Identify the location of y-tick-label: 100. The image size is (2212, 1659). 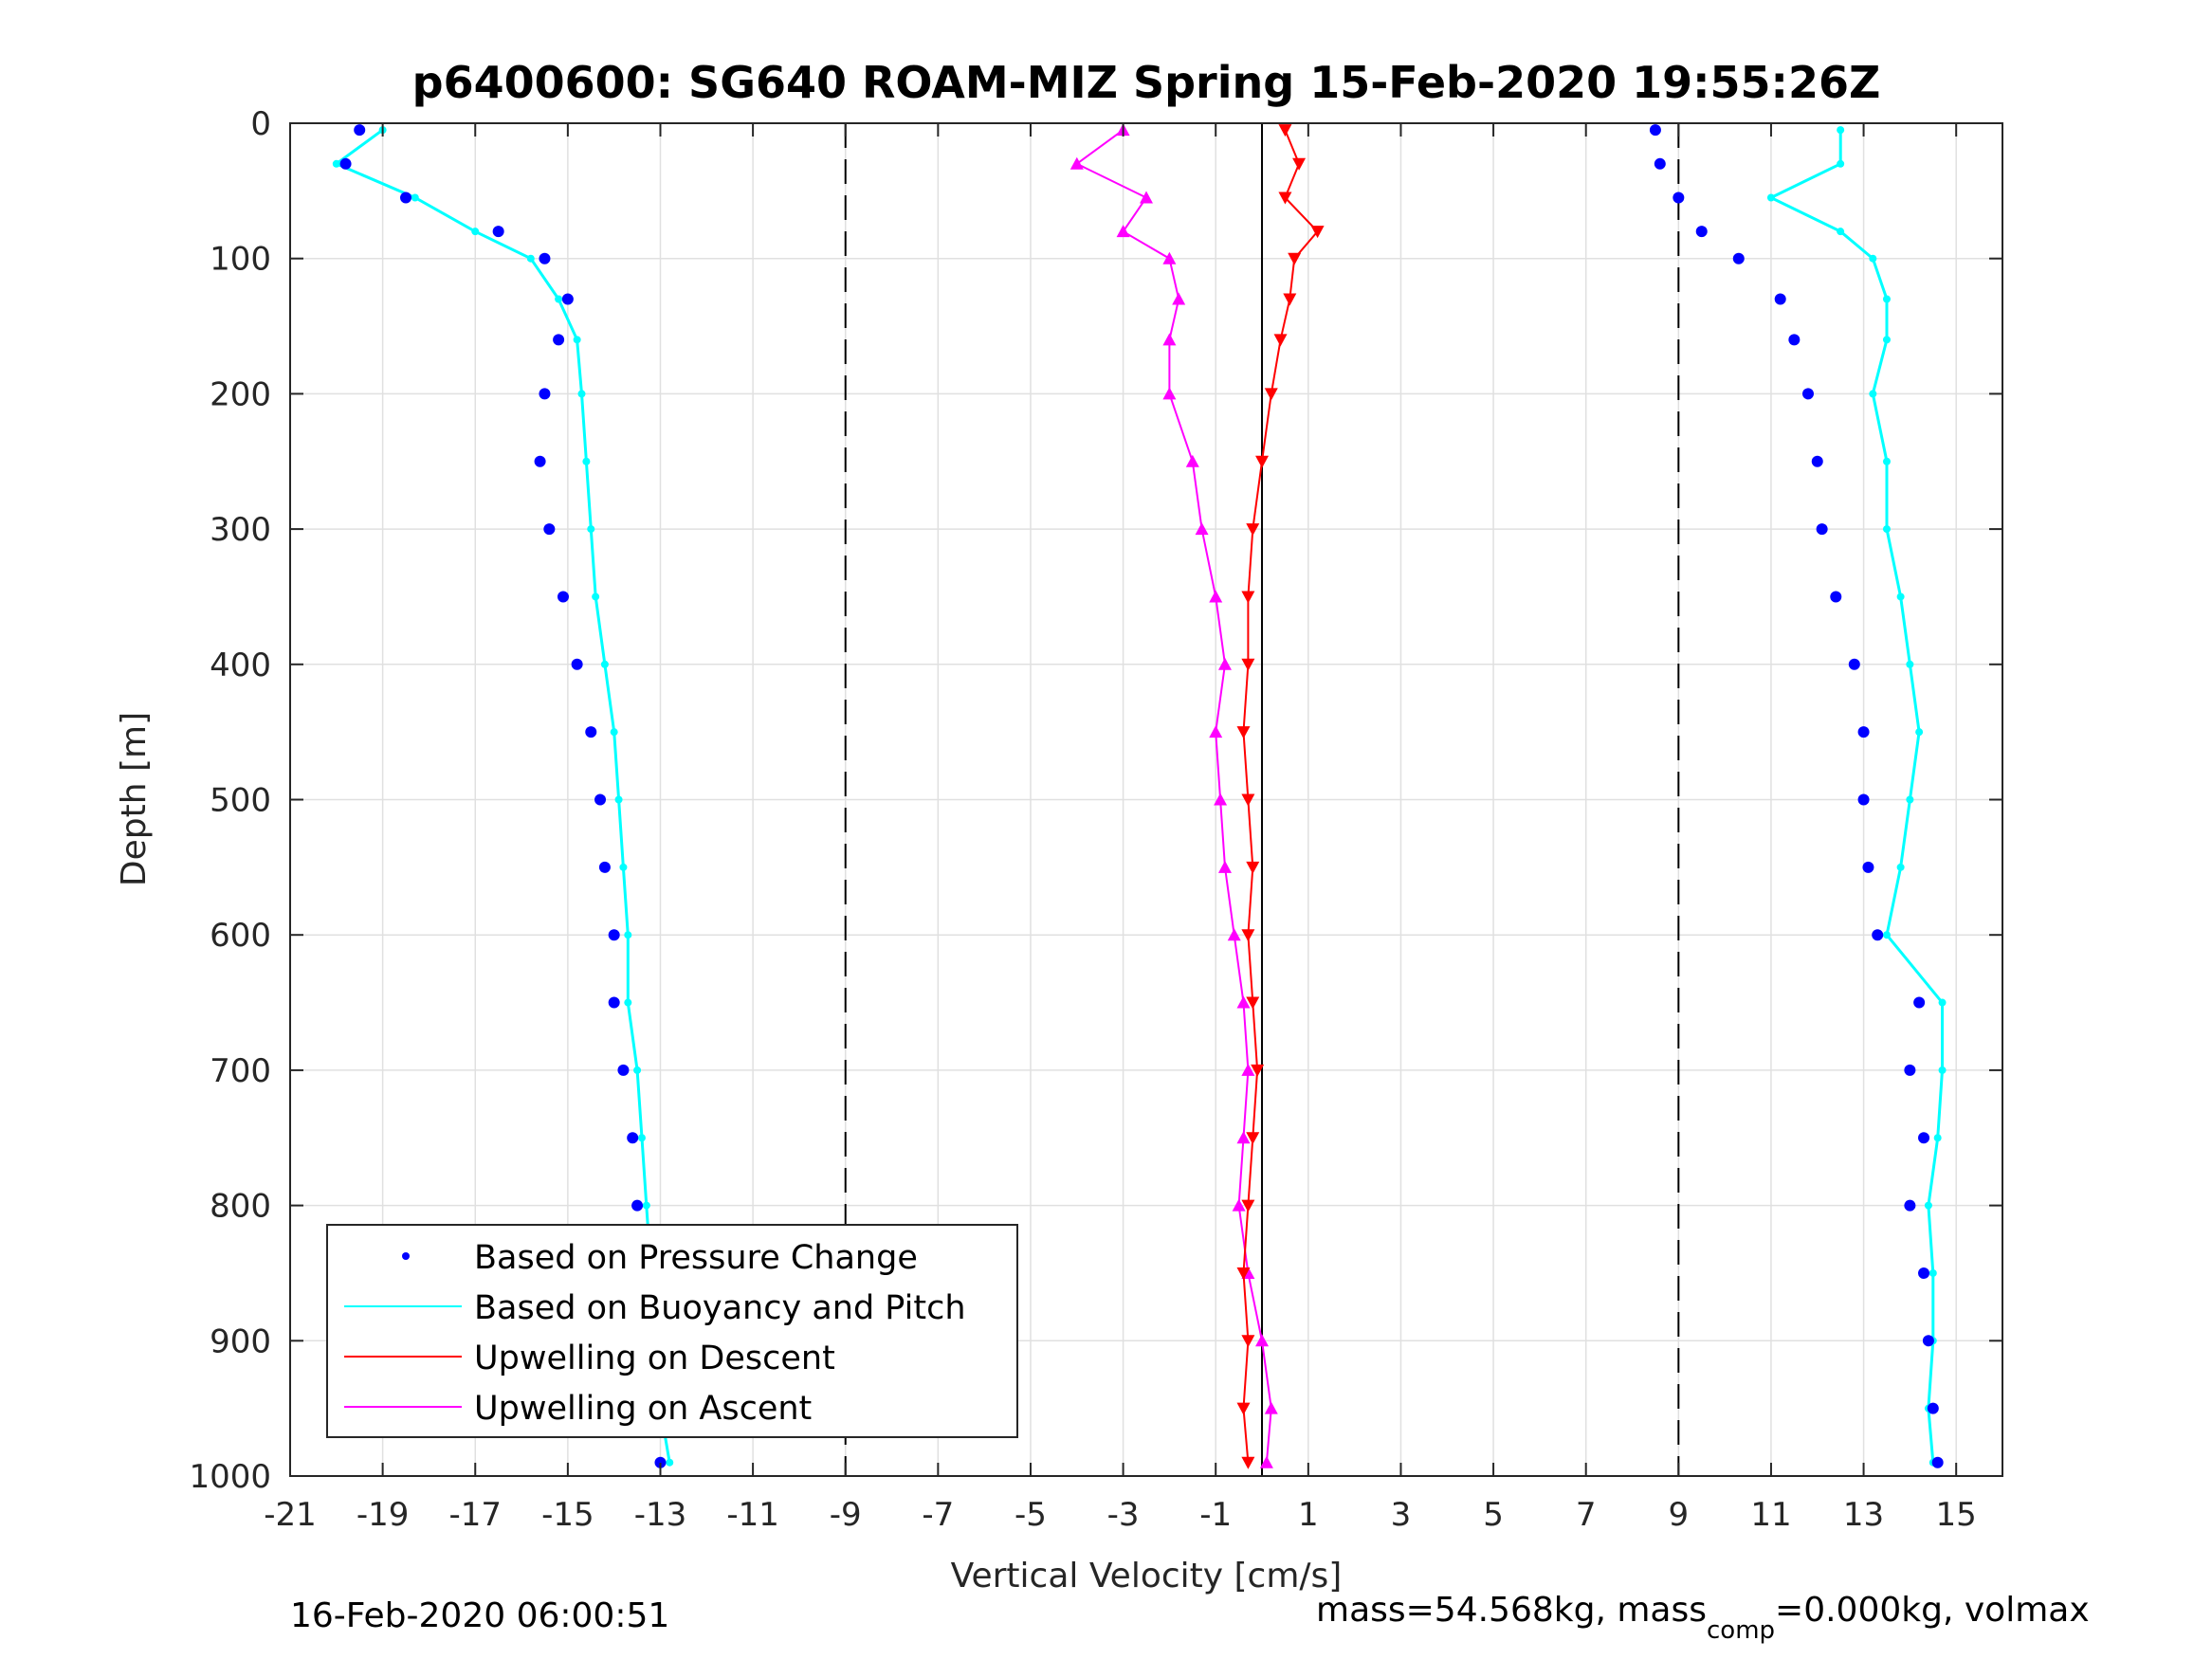
(240, 260).